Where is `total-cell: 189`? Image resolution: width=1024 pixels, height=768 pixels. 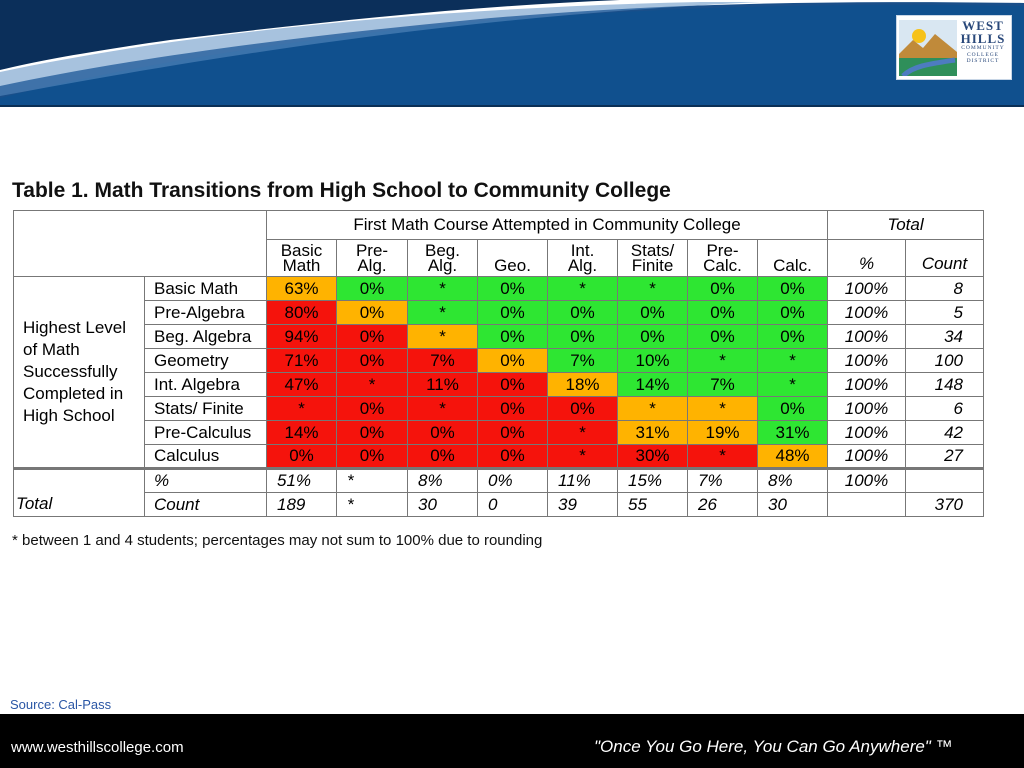
total-cell: 189 is located at coordinates (301, 504).